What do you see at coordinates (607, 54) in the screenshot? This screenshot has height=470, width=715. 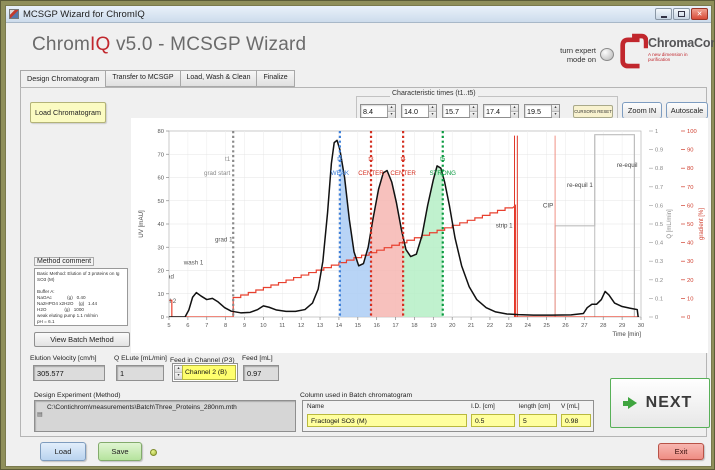 I see `expert-mode-toggle` at bounding box center [607, 54].